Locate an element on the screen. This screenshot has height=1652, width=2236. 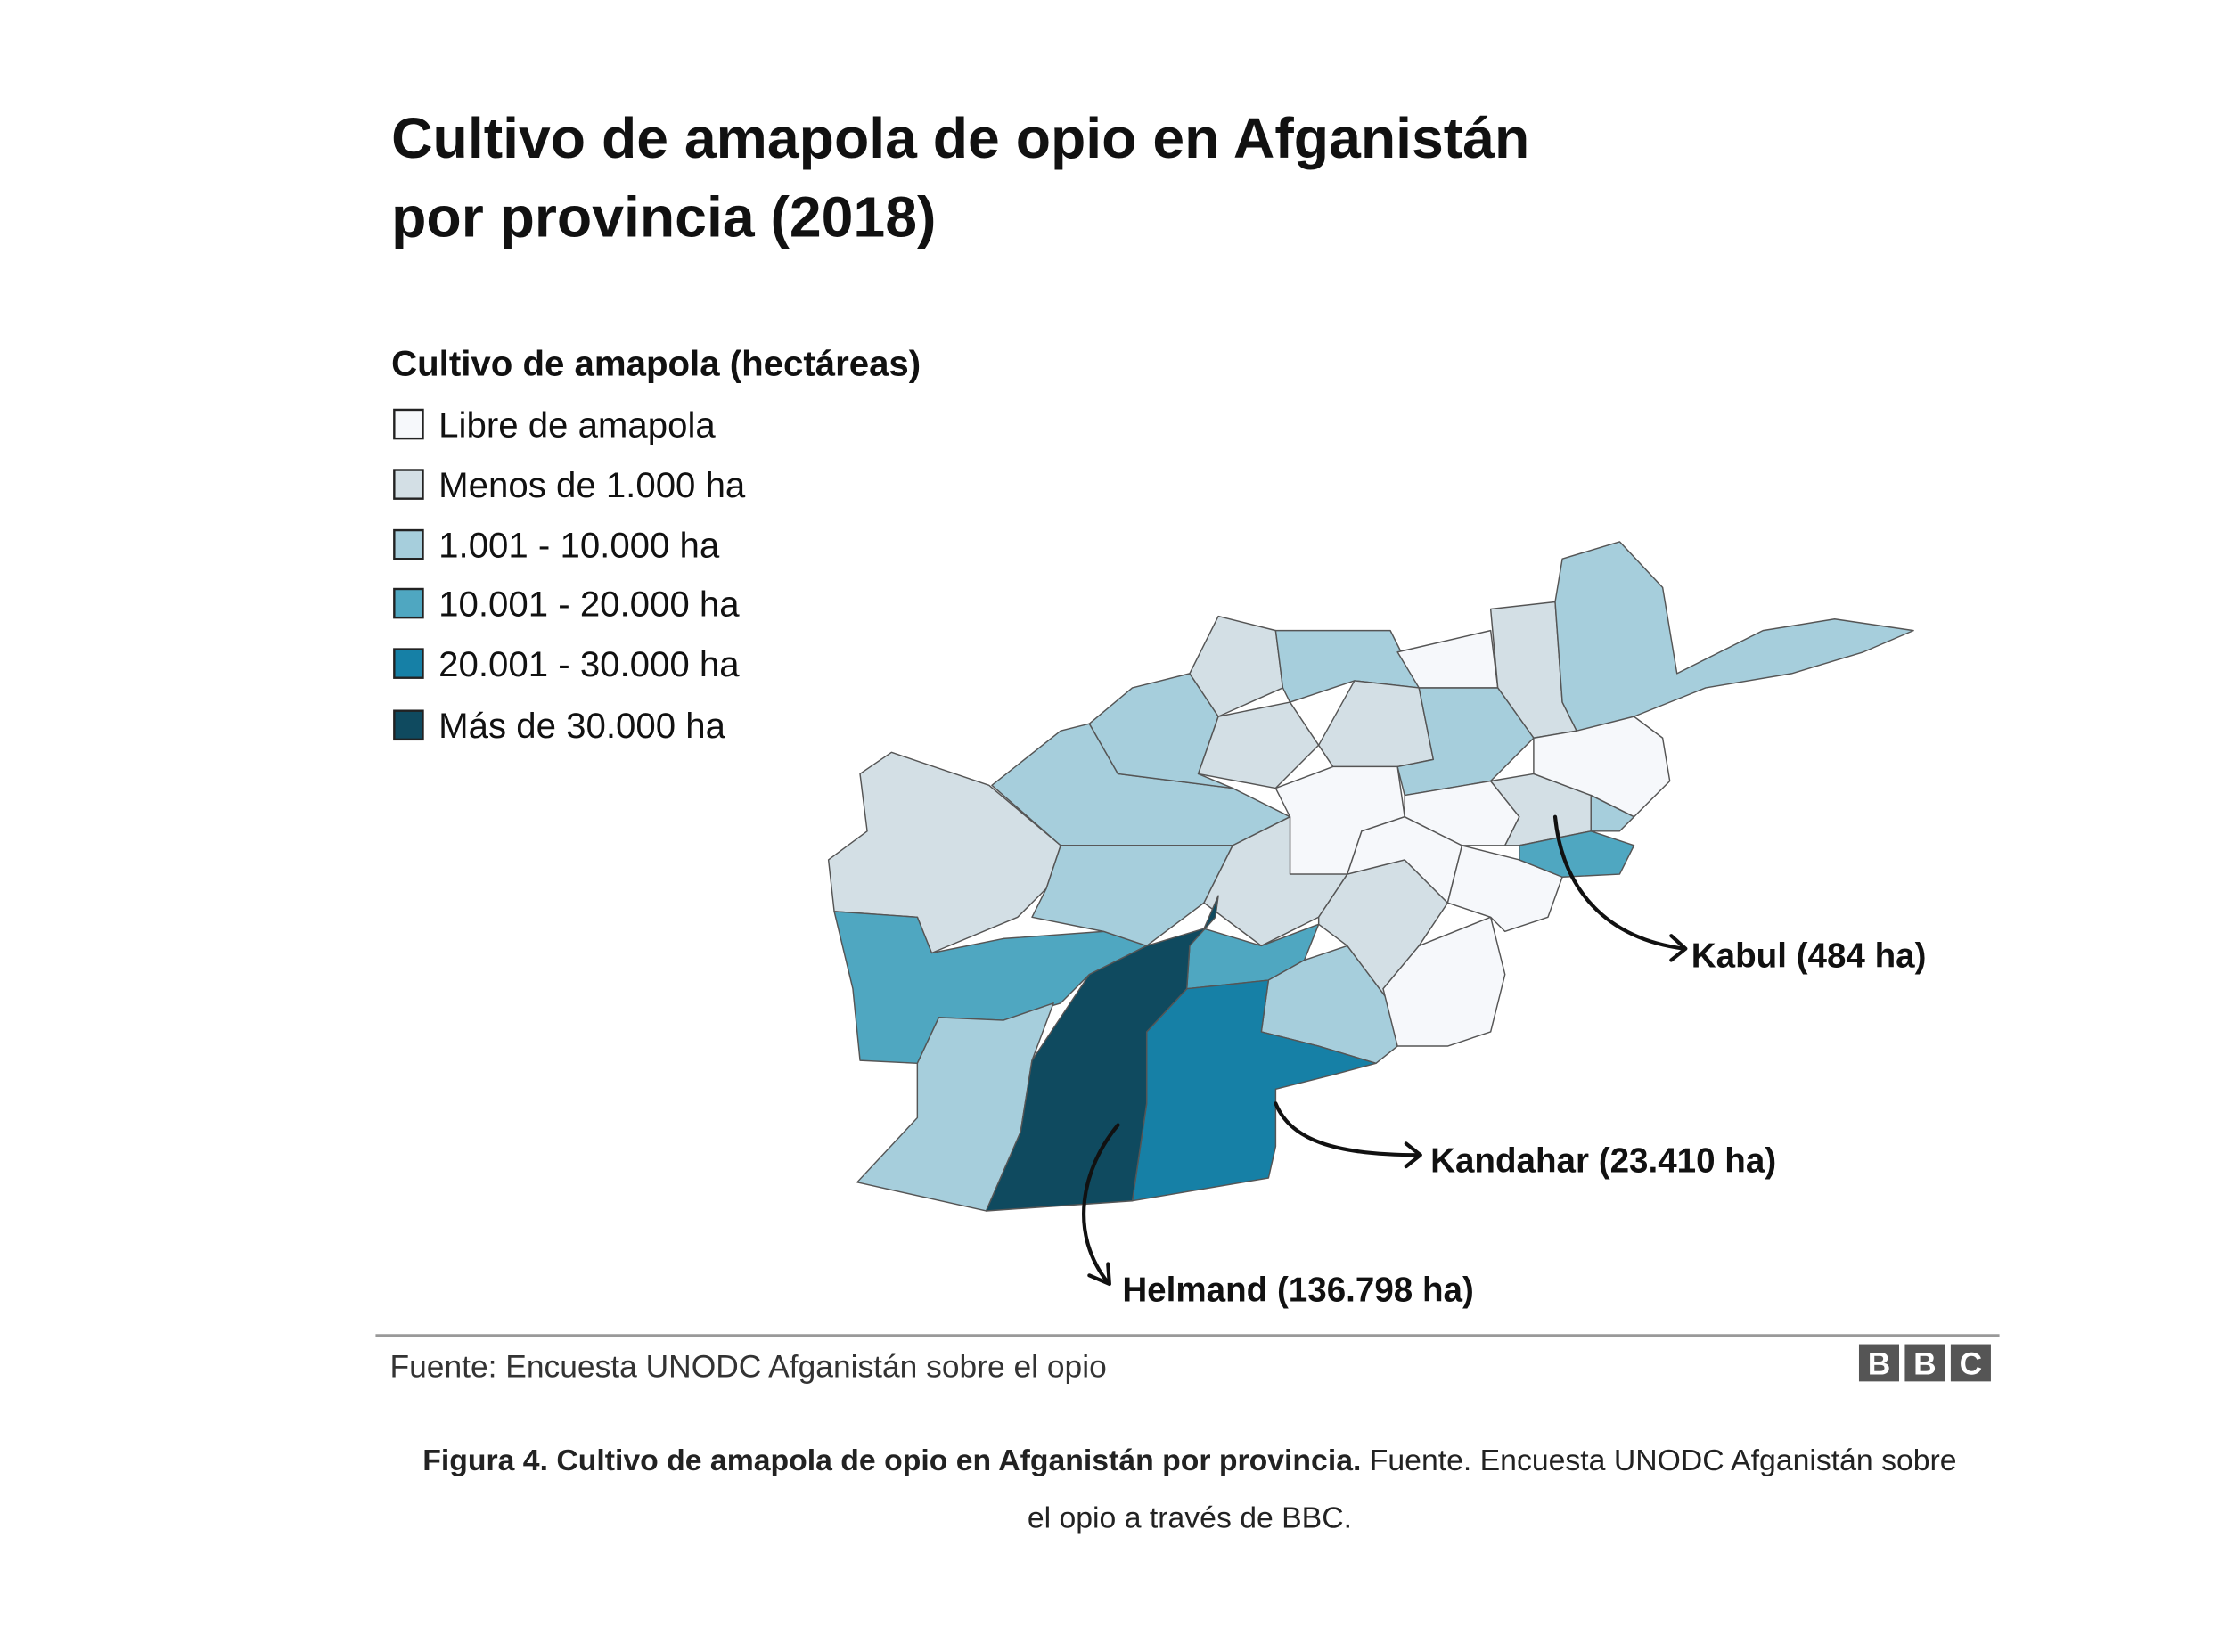
logo: B B C is located at coordinates (1924, 1363).